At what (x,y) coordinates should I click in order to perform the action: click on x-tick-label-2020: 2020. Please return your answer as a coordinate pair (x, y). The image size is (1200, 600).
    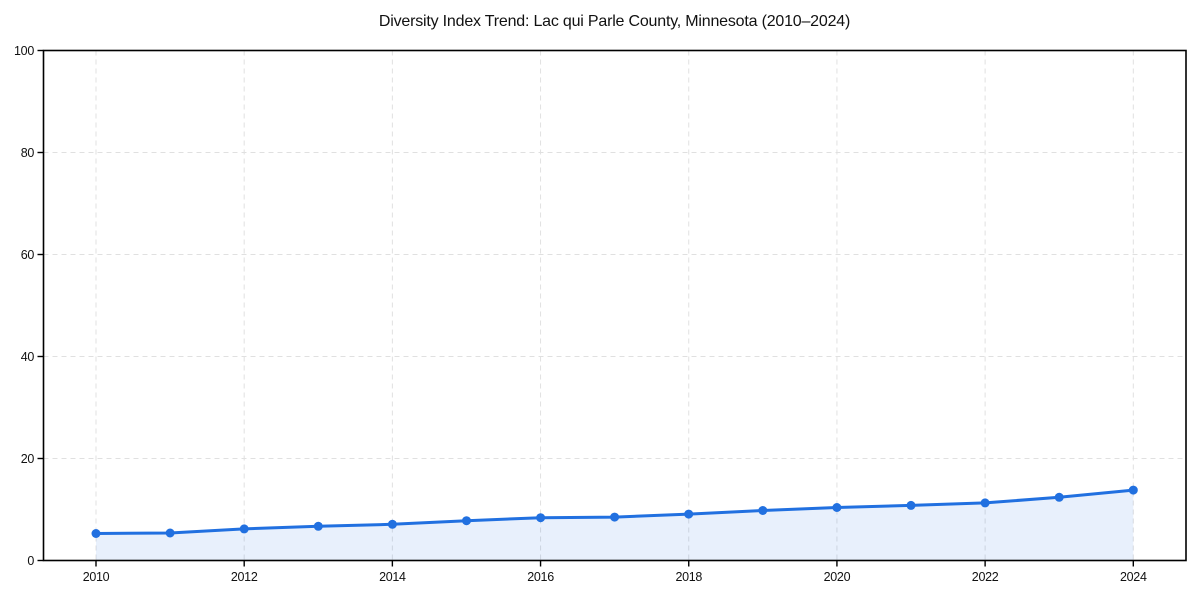
    Looking at the image, I should click on (837, 577).